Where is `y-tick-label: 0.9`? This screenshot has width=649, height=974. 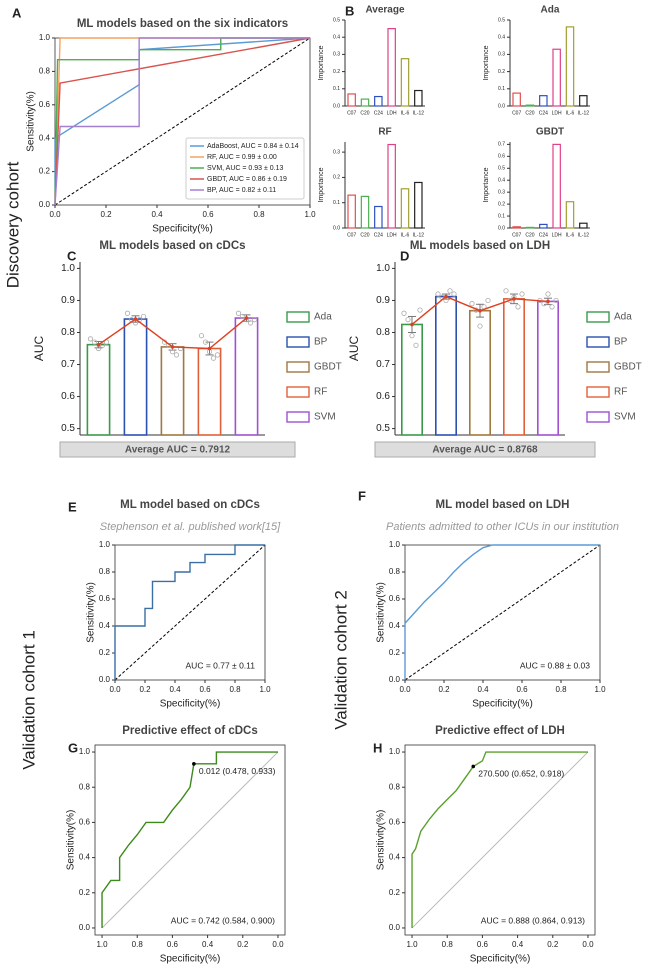
y-tick-label: 0.9 is located at coordinates (383, 300).